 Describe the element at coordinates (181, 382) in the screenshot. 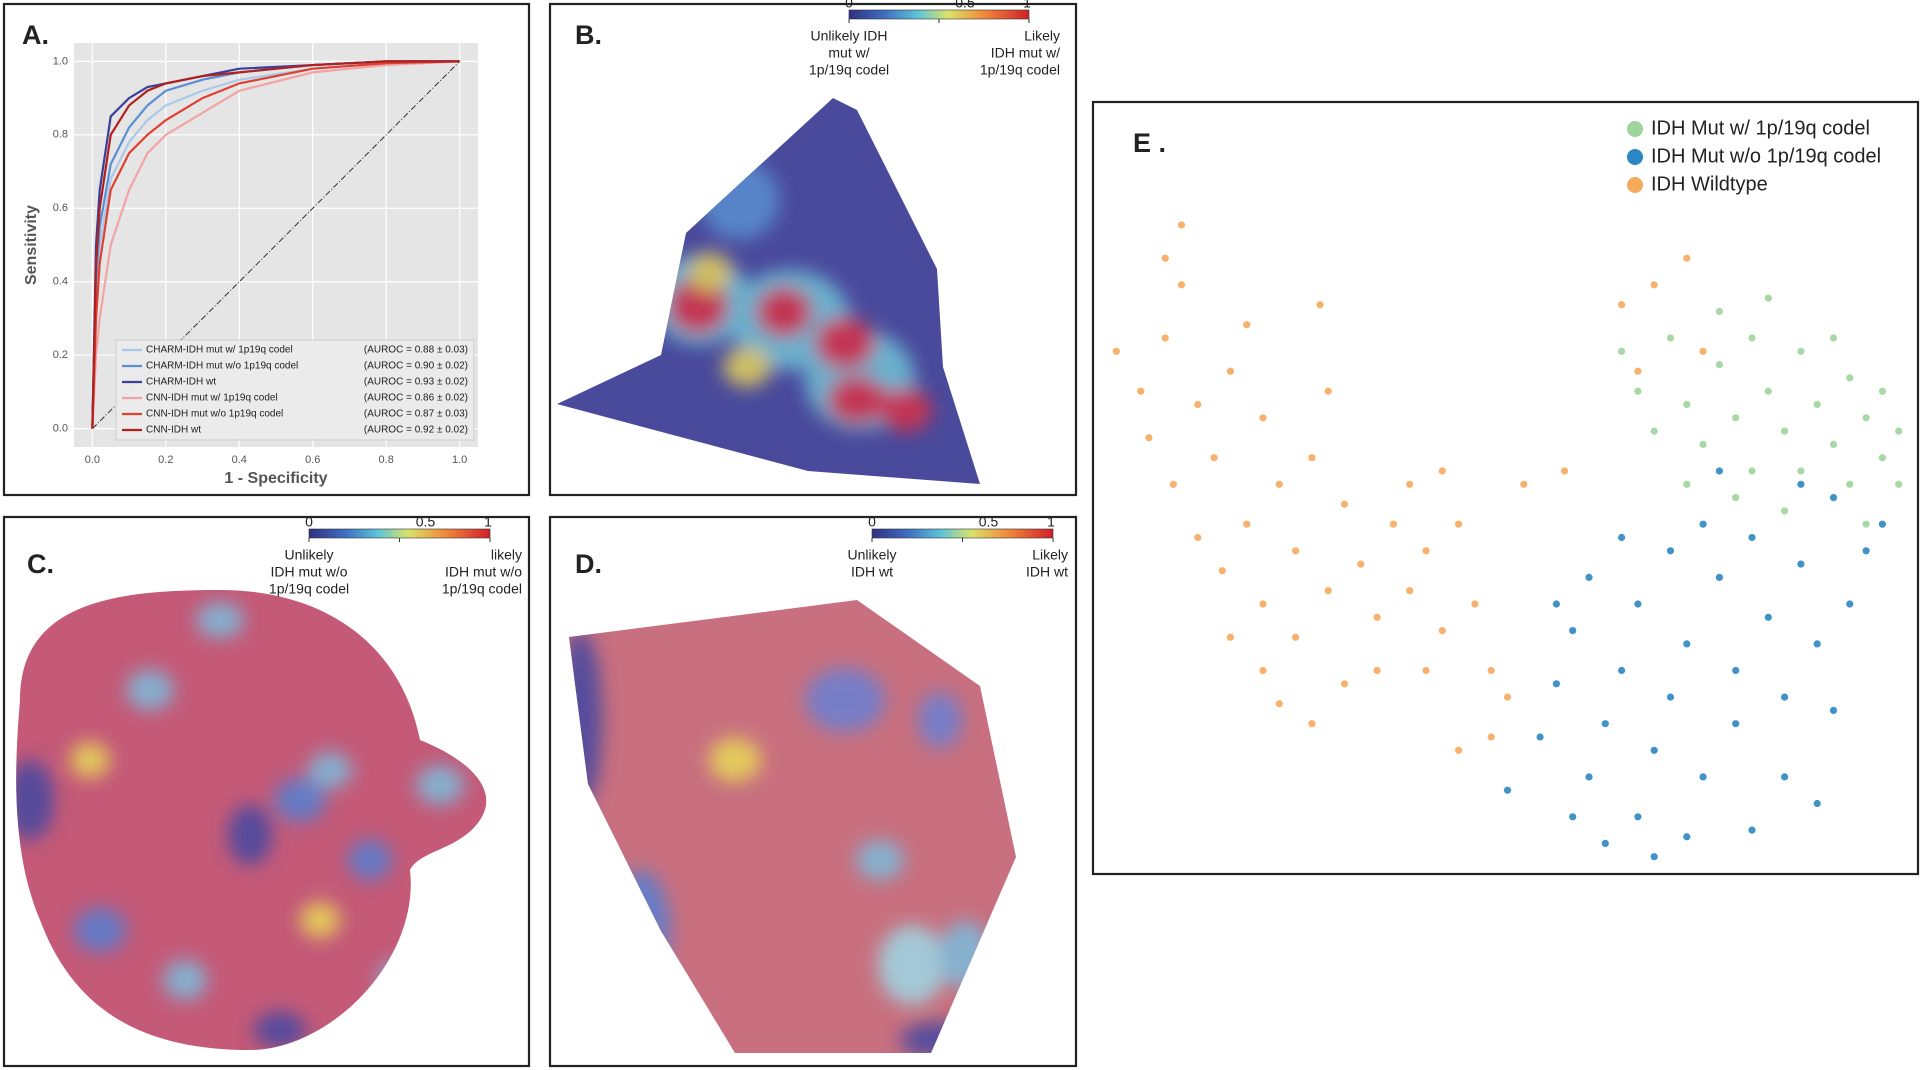

I see `legend-label: CHARM-IDH wt` at that location.